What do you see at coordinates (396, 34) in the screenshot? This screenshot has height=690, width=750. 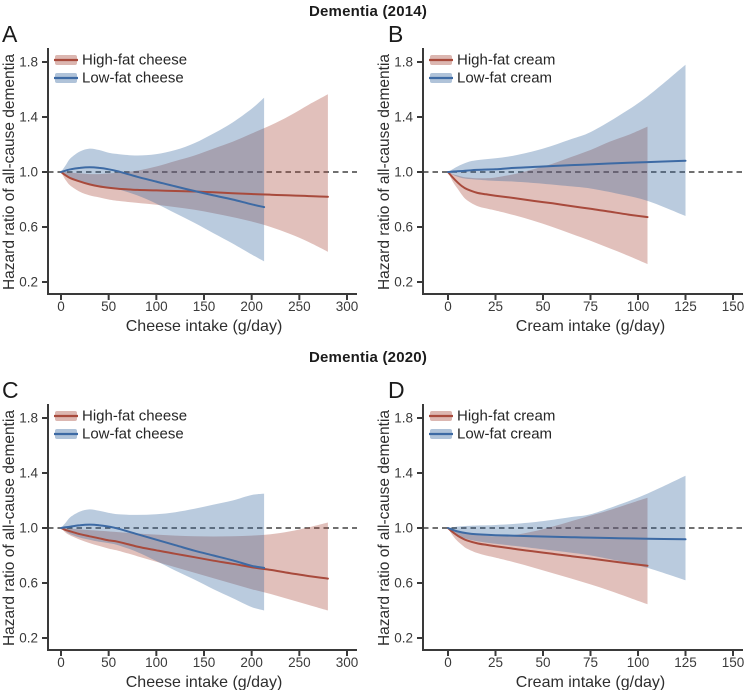 I see `panel-b-letter: B` at bounding box center [396, 34].